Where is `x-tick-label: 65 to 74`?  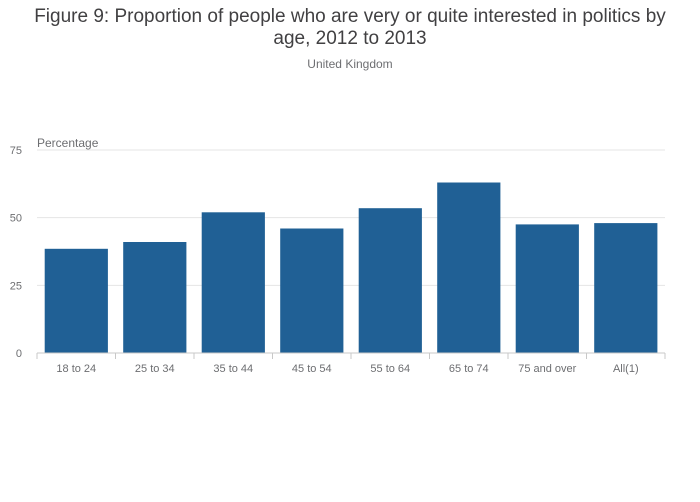
x-tick-label: 65 to 74 is located at coordinates (469, 369).